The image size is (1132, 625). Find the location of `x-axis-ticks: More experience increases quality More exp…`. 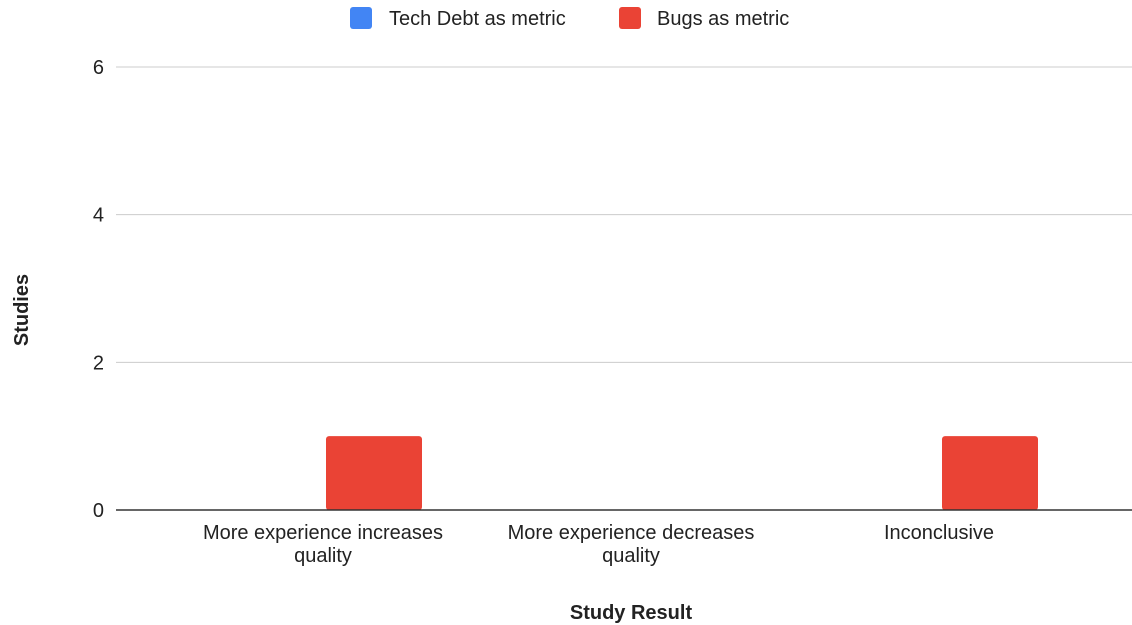

x-axis-ticks: More experience increases quality More exp… is located at coordinates (598, 544).